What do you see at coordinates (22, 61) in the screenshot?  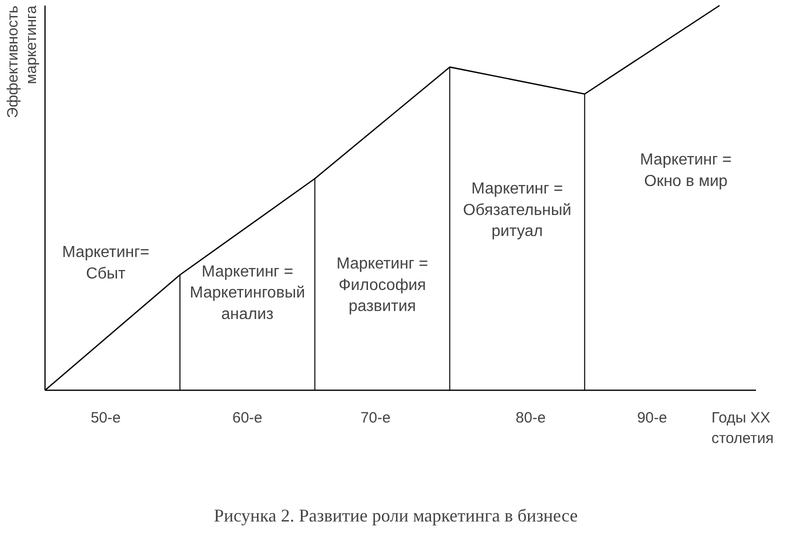 I see `y-axis-title: Эффективность маркетинга` at bounding box center [22, 61].